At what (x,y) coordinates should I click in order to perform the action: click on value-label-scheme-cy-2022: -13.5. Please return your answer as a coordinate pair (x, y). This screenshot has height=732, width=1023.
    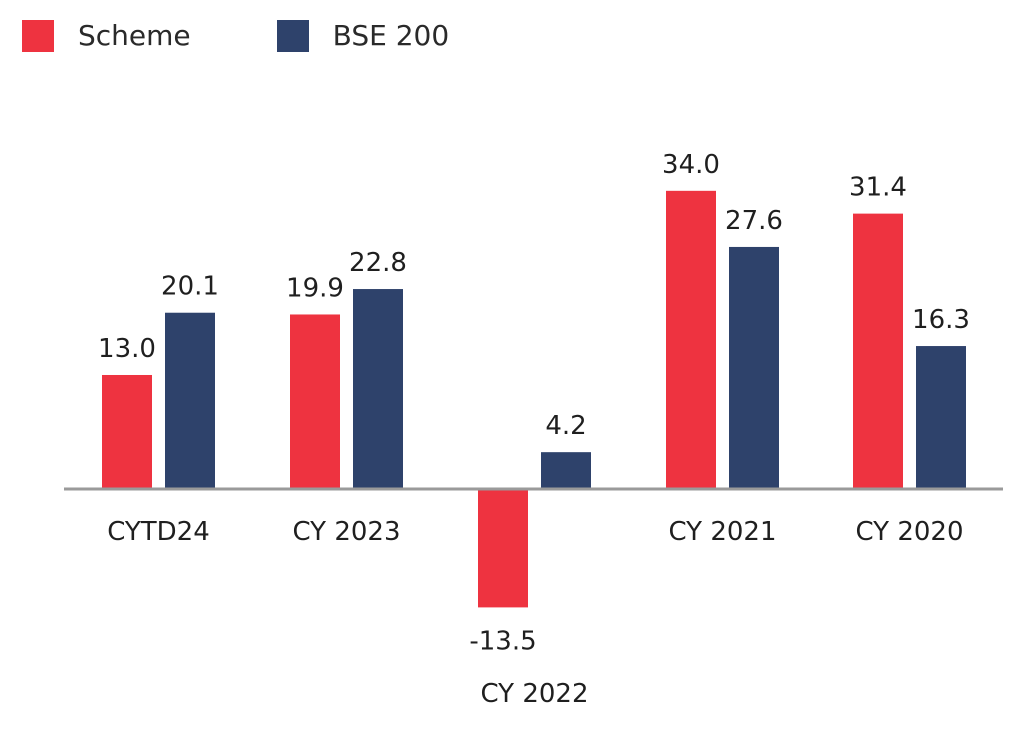
    Looking at the image, I should click on (502, 641).